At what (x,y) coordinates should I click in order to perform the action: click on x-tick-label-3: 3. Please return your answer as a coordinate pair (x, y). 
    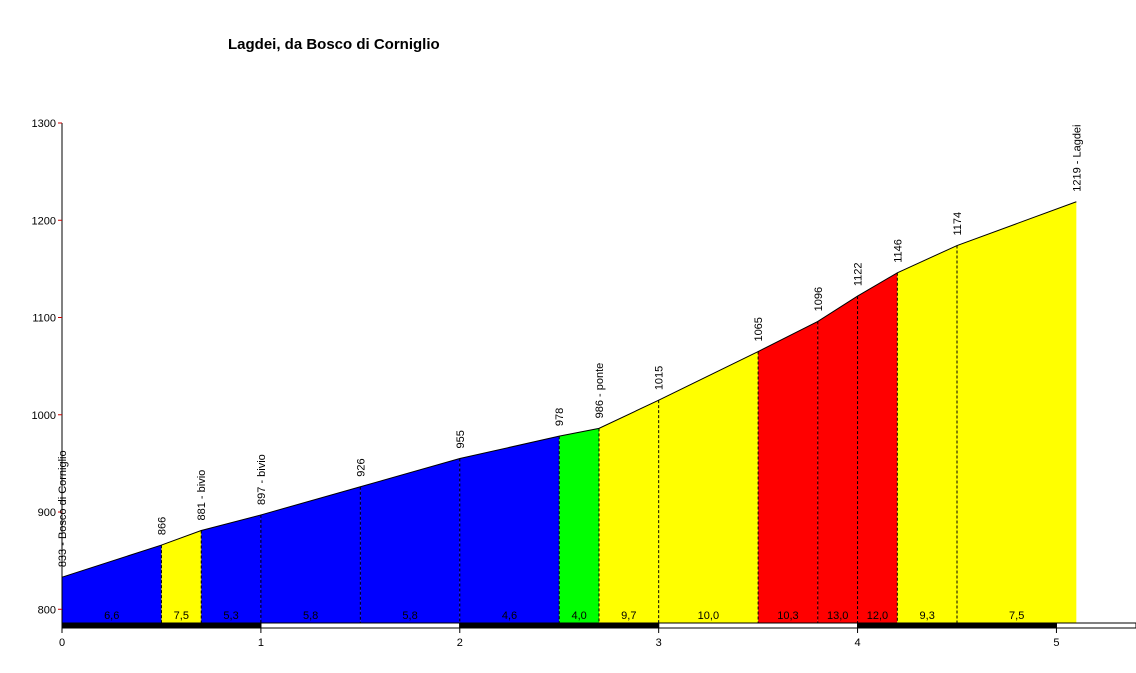
    Looking at the image, I should click on (659, 643).